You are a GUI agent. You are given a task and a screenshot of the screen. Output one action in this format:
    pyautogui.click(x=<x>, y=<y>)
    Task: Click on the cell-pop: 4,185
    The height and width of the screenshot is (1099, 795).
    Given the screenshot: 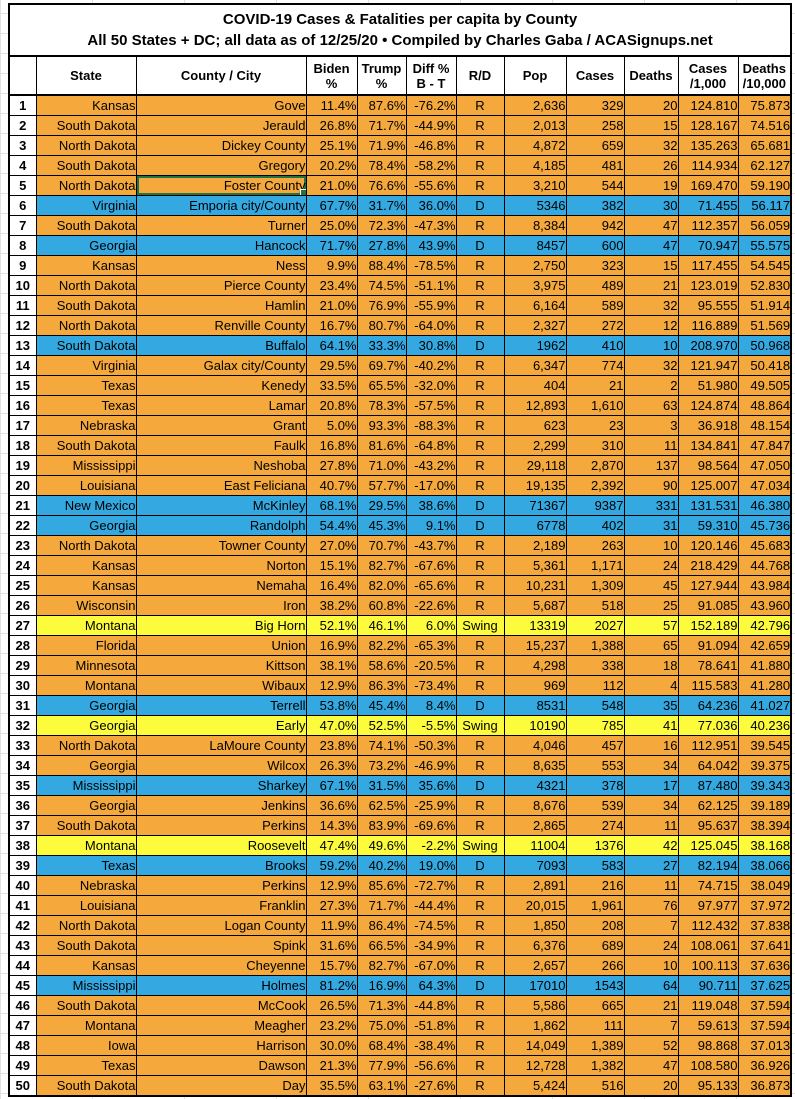 What is the action you would take?
    pyautogui.click(x=535, y=165)
    